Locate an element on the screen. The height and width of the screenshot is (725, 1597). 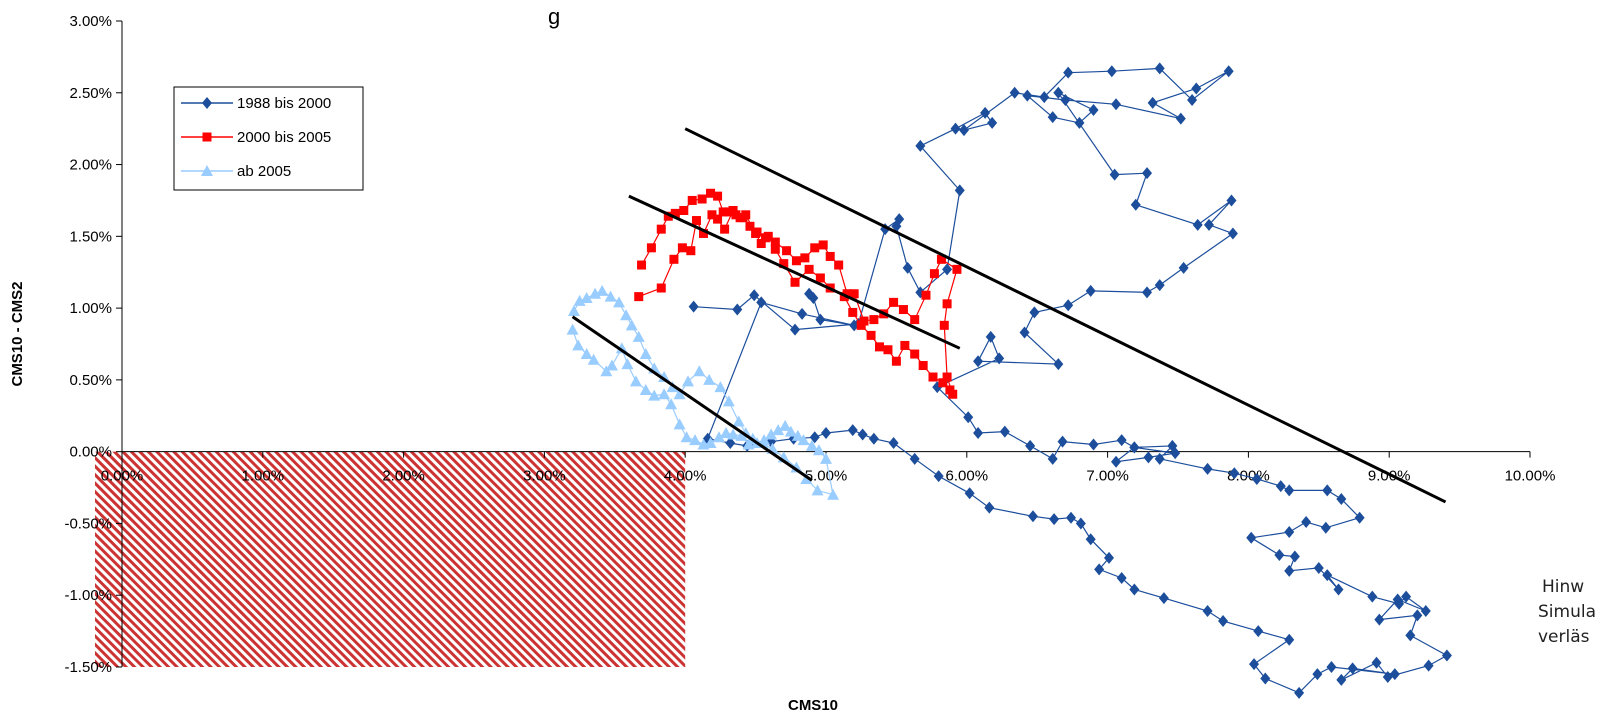
x-tick-label: 6.00% is located at coordinates (967, 476).